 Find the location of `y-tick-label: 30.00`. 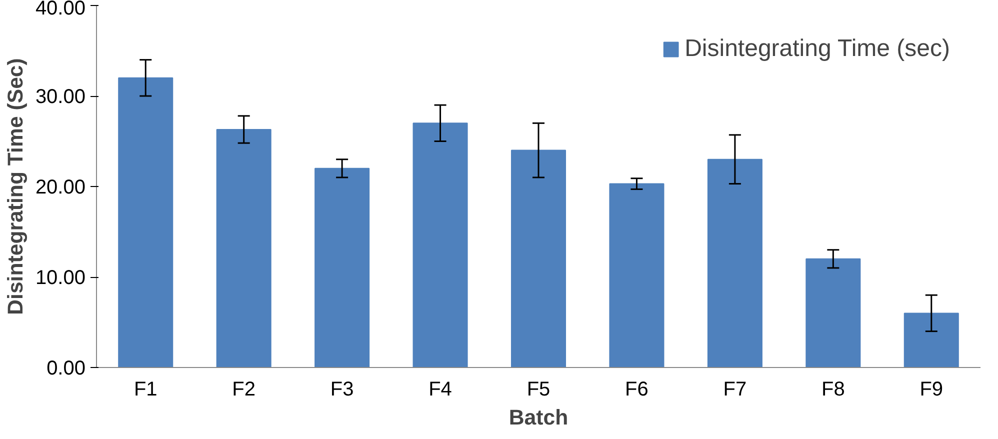

y-tick-label: 30.00 is located at coordinates (60, 97).